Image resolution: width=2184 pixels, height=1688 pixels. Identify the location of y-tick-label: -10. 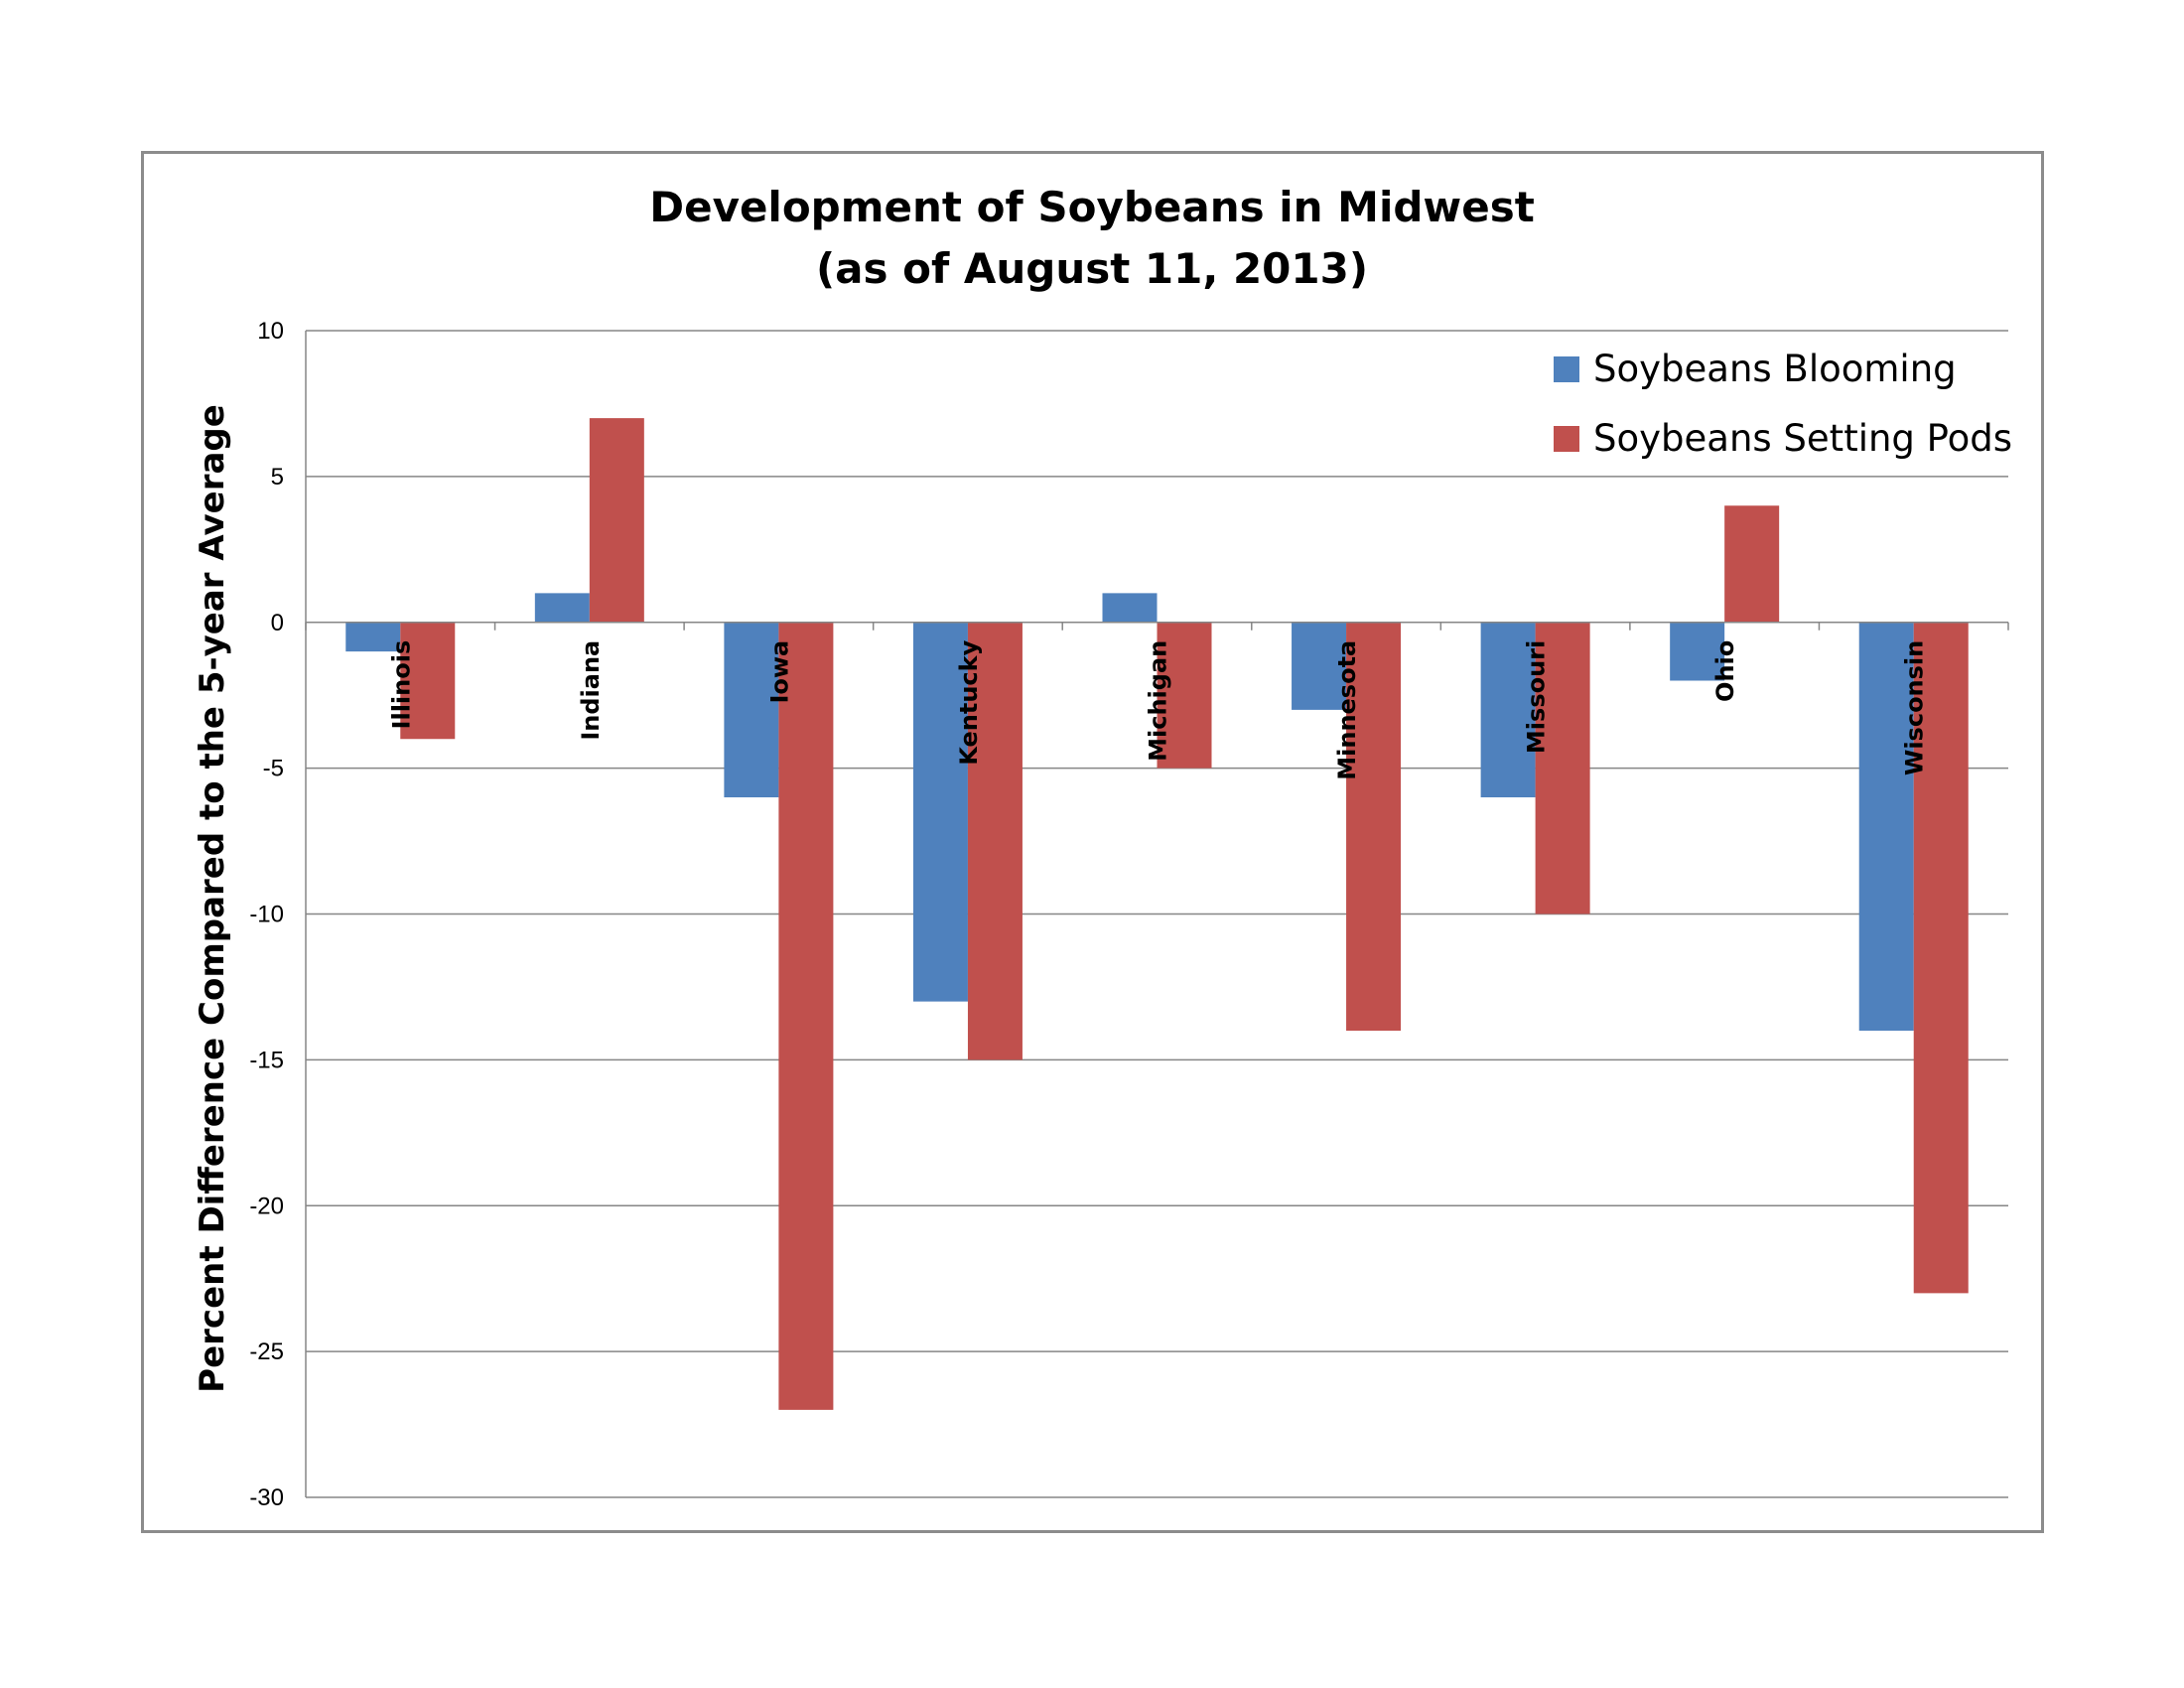
(266, 915).